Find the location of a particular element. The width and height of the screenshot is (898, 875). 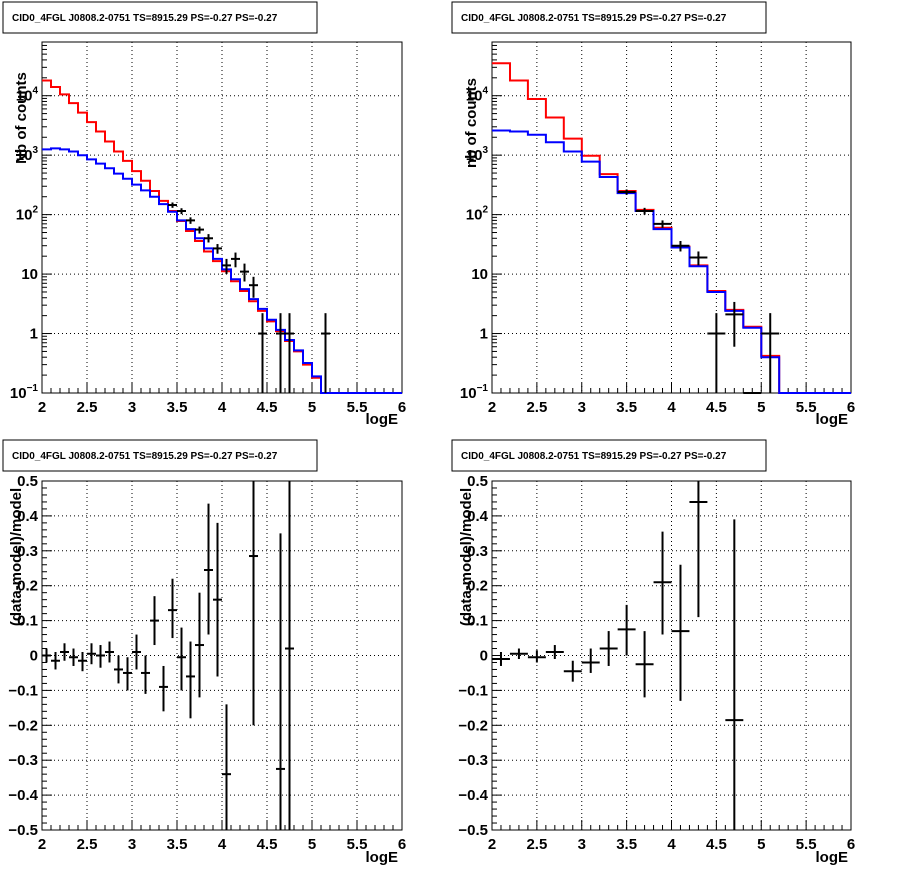

y-tick-label: 10² is located at coordinates (27, 214).